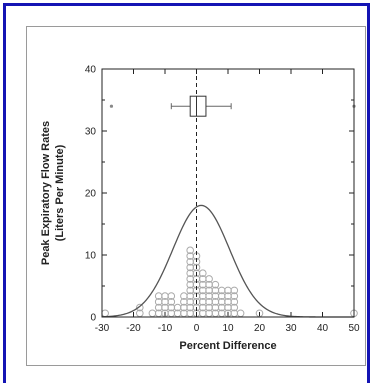 This screenshot has width=377, height=383. Describe the element at coordinates (232, 106) in the screenshot. I see `boxplot` at that location.